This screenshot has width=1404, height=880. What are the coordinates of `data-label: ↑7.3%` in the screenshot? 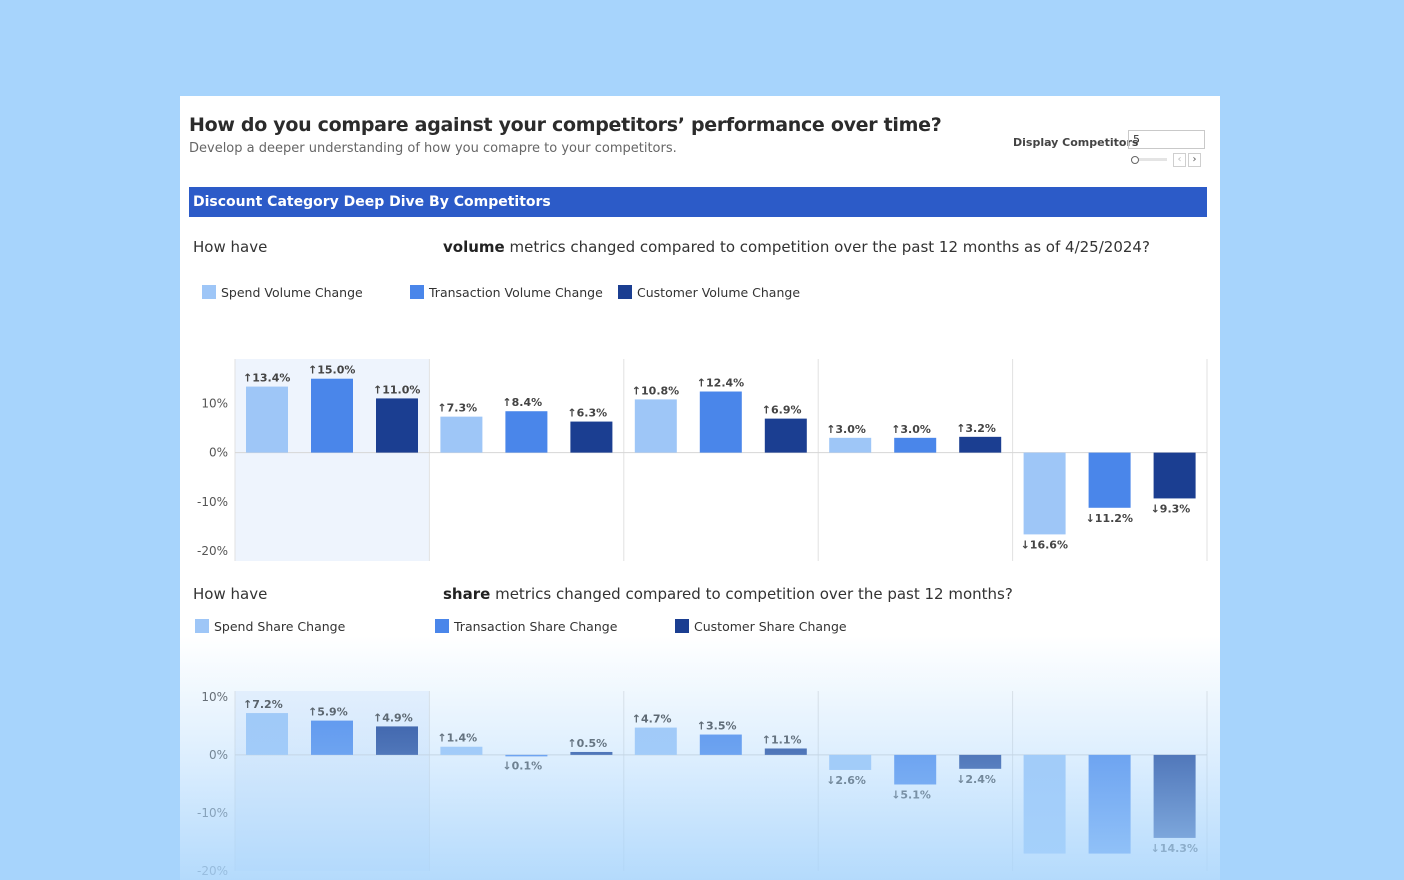 It's located at (457, 408).